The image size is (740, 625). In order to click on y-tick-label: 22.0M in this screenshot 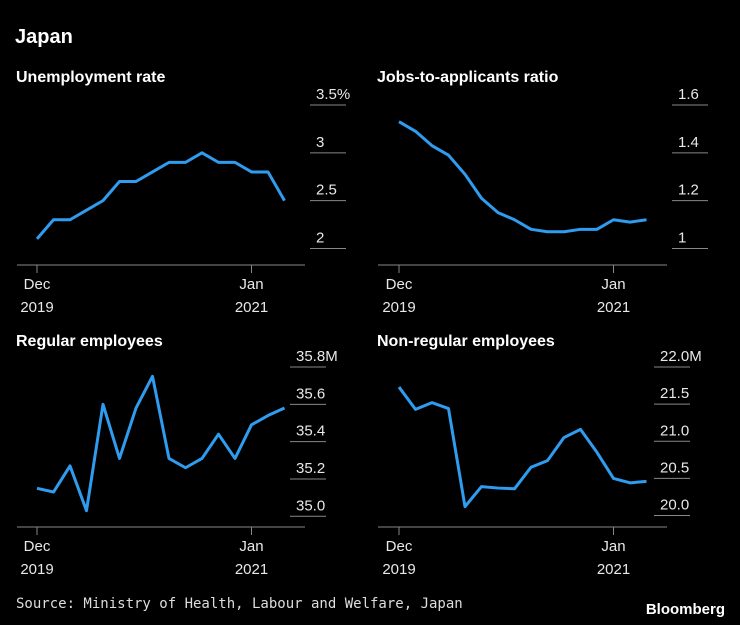, I will do `click(681, 356)`.